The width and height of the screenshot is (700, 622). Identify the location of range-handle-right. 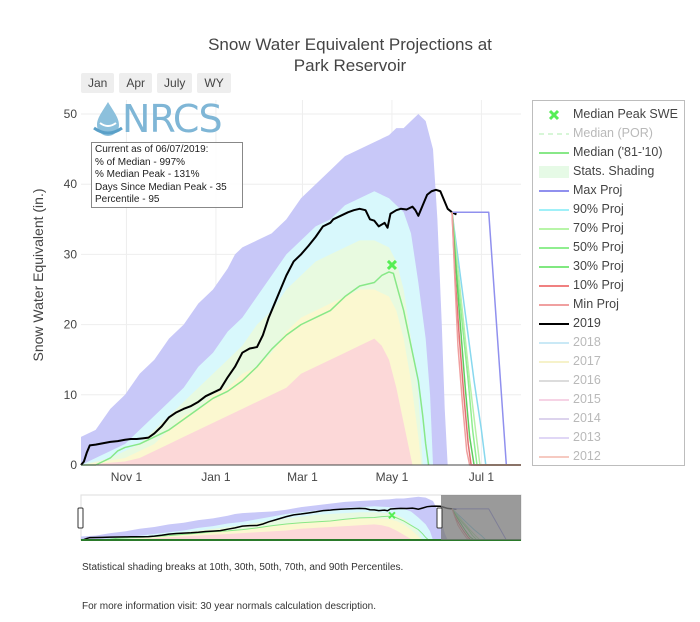
(439, 518).